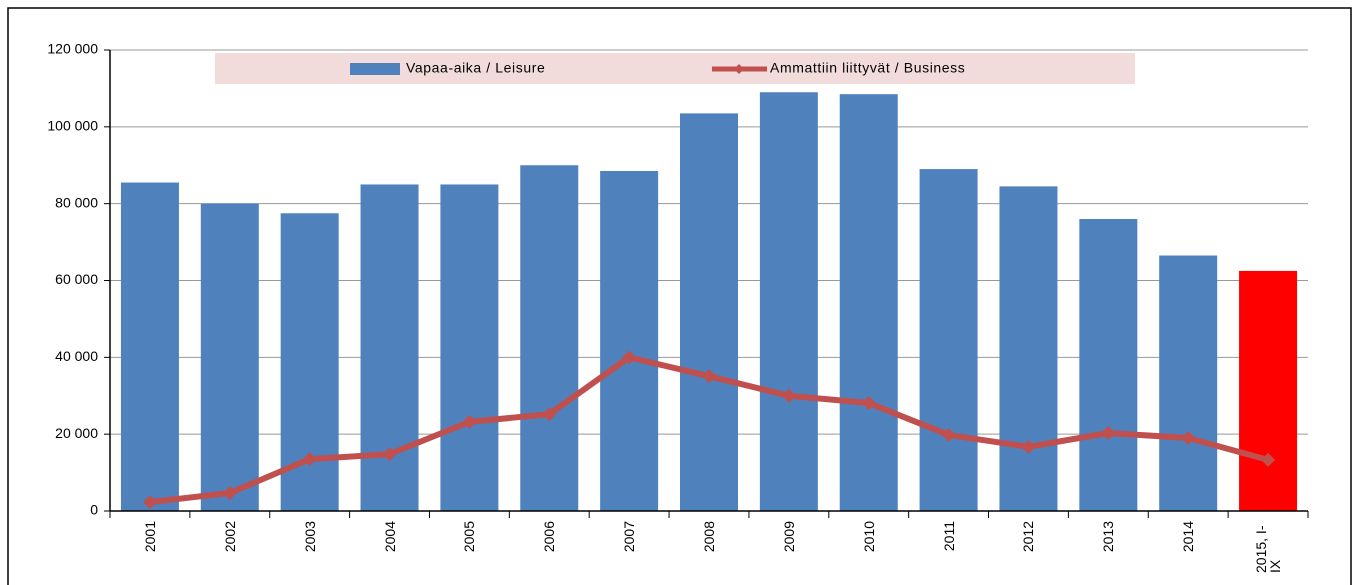  I want to click on y-tick-label: 100 000, so click(72, 126).